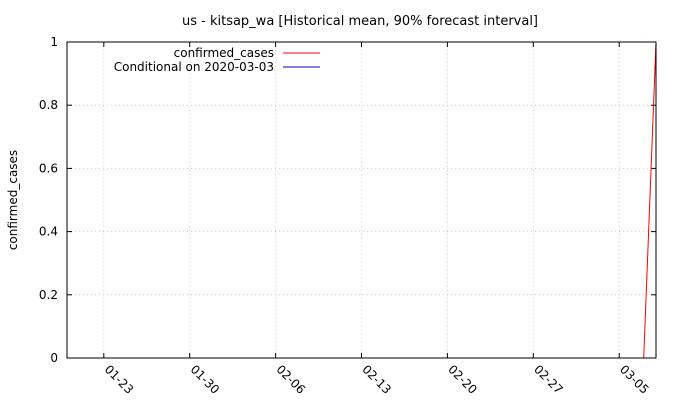 The image size is (680, 400). I want to click on y-axis-label: confirmed_cases, so click(13, 200).